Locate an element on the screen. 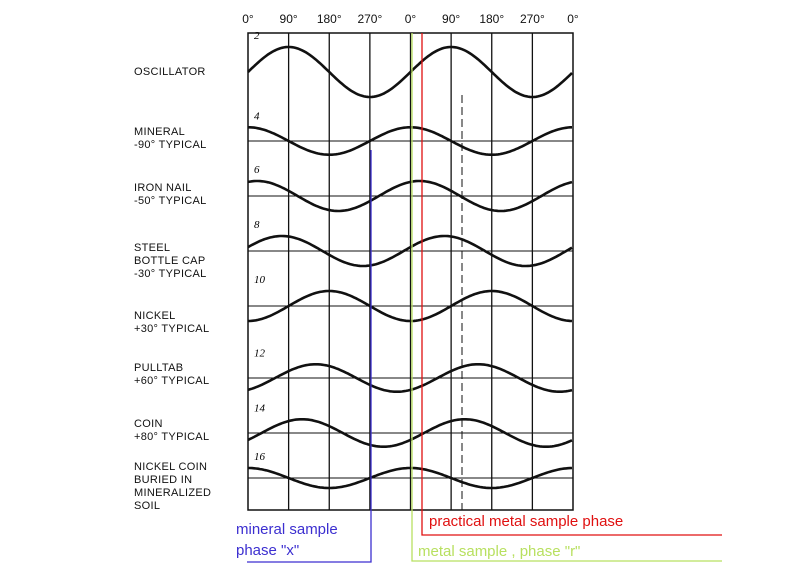 The width and height of the screenshot is (800, 584). signal-label: NICKEL +30° TYPICAL is located at coordinates (172, 322).